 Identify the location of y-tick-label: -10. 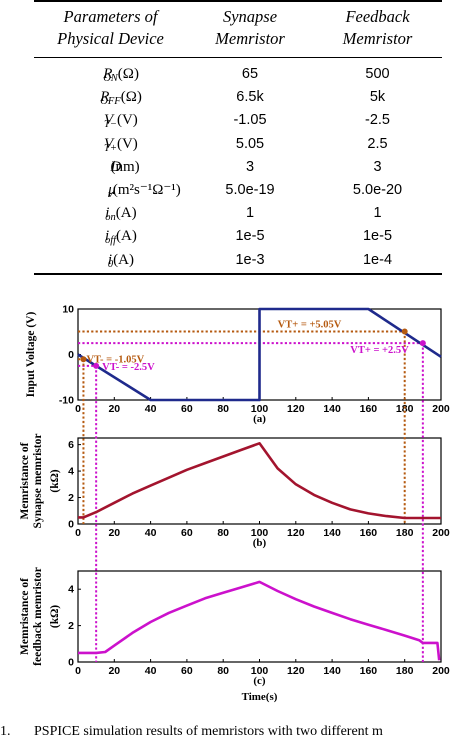
(66, 401).